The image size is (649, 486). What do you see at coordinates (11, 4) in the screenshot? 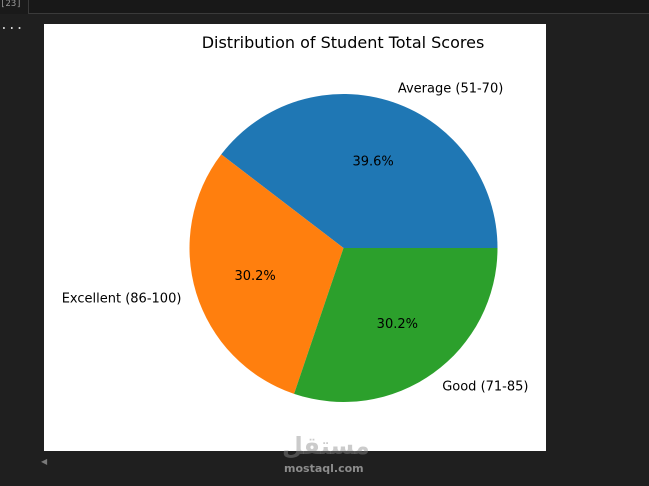
I see `execution-count: [23]` at bounding box center [11, 4].